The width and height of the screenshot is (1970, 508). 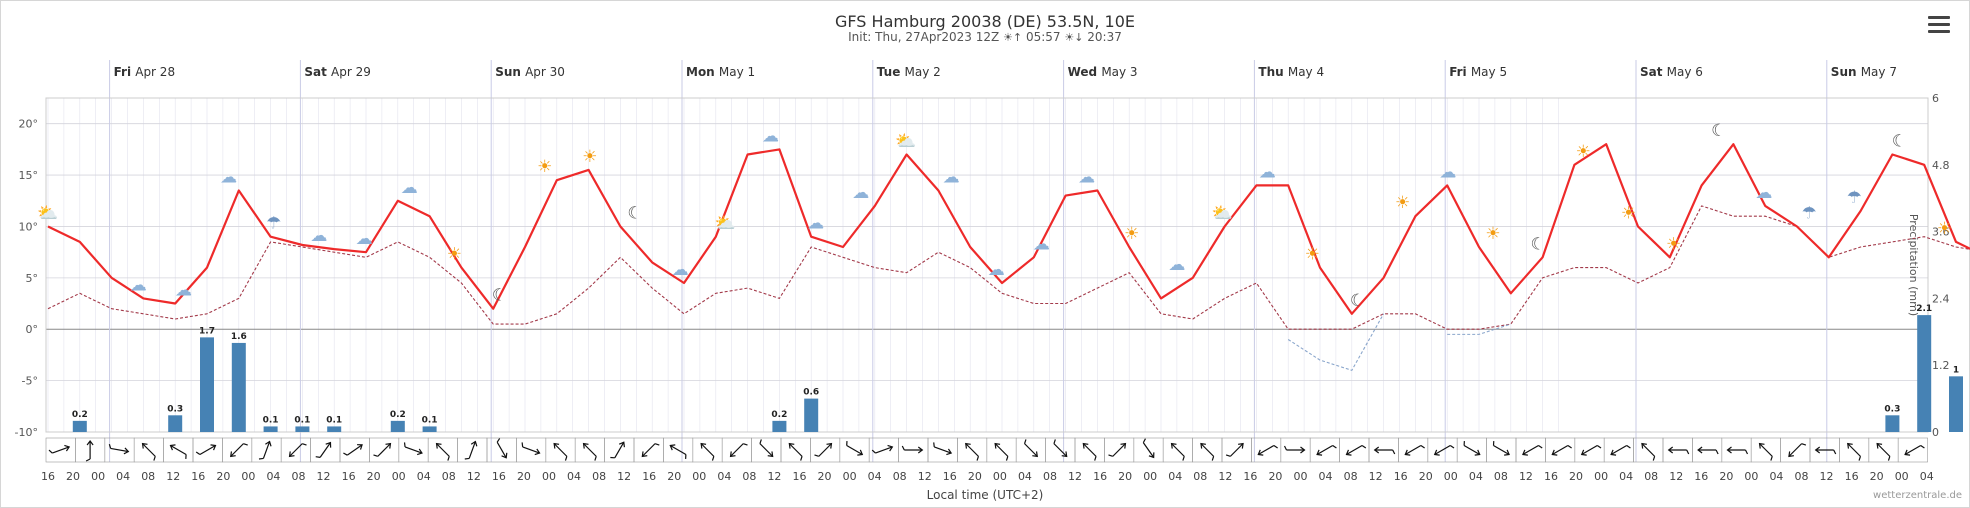 I want to click on precip-label: 0.1, so click(x=430, y=420).